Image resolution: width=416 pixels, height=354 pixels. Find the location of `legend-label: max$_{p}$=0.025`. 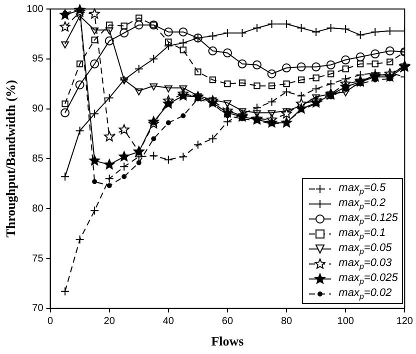

legend-label: max$_{p}$=0.025 is located at coordinates (368, 279).